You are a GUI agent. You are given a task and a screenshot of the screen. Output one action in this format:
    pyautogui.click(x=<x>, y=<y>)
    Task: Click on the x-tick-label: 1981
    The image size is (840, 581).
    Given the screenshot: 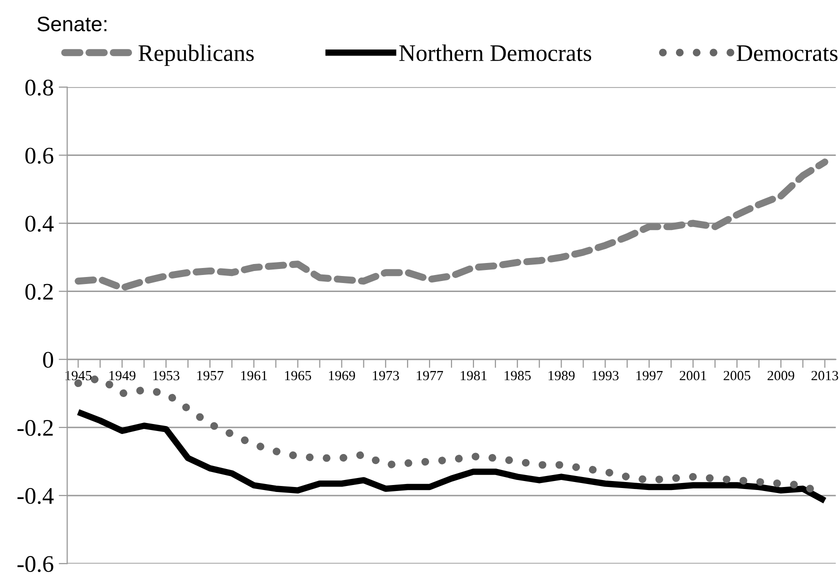 What is the action you would take?
    pyautogui.click(x=473, y=375)
    